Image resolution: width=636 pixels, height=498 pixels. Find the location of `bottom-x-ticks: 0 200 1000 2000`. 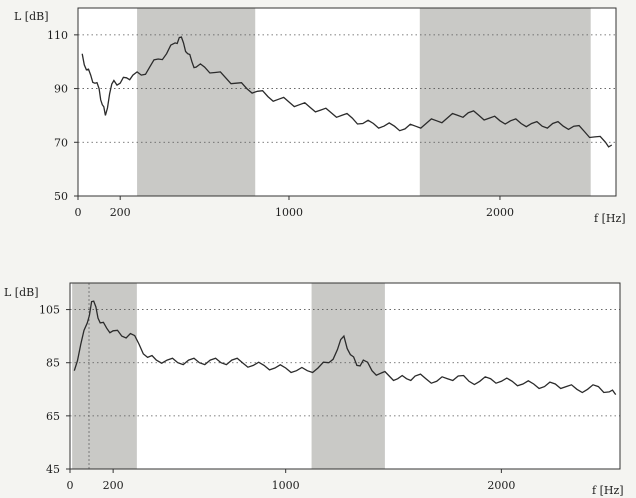

bottom-x-ticks: 0 200 1000 2000 is located at coordinates (291, 480).